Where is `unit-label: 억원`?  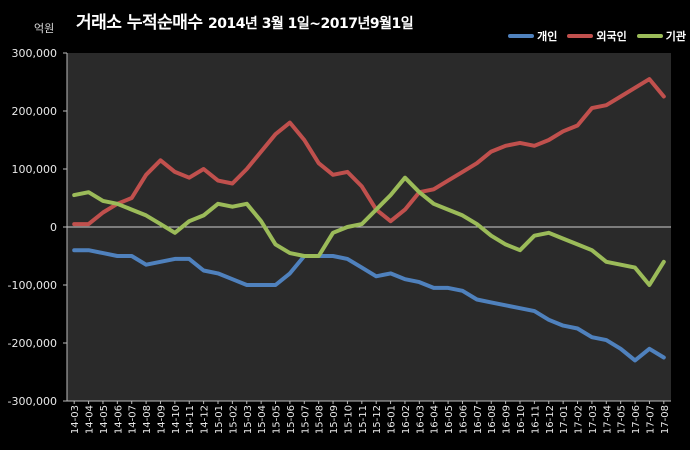 unit-label: 억원 is located at coordinates (44, 28).